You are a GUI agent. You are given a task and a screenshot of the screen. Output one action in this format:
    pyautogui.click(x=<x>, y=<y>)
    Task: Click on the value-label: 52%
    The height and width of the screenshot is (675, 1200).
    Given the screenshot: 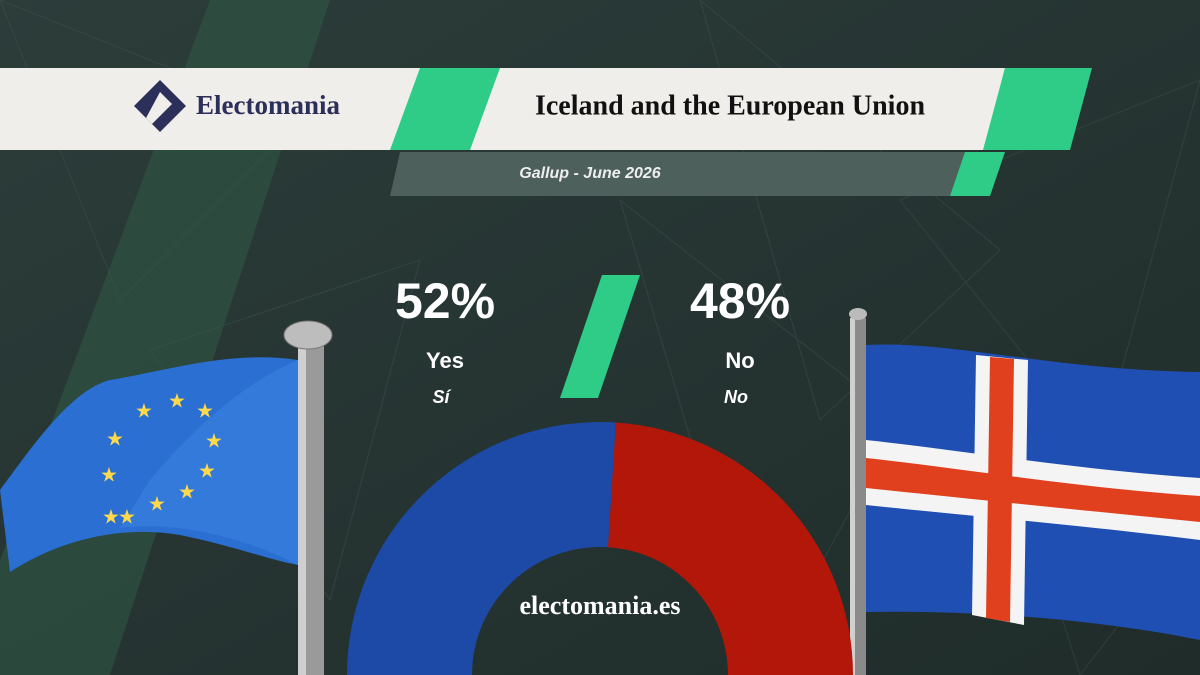 What is the action you would take?
    pyautogui.click(x=445, y=301)
    